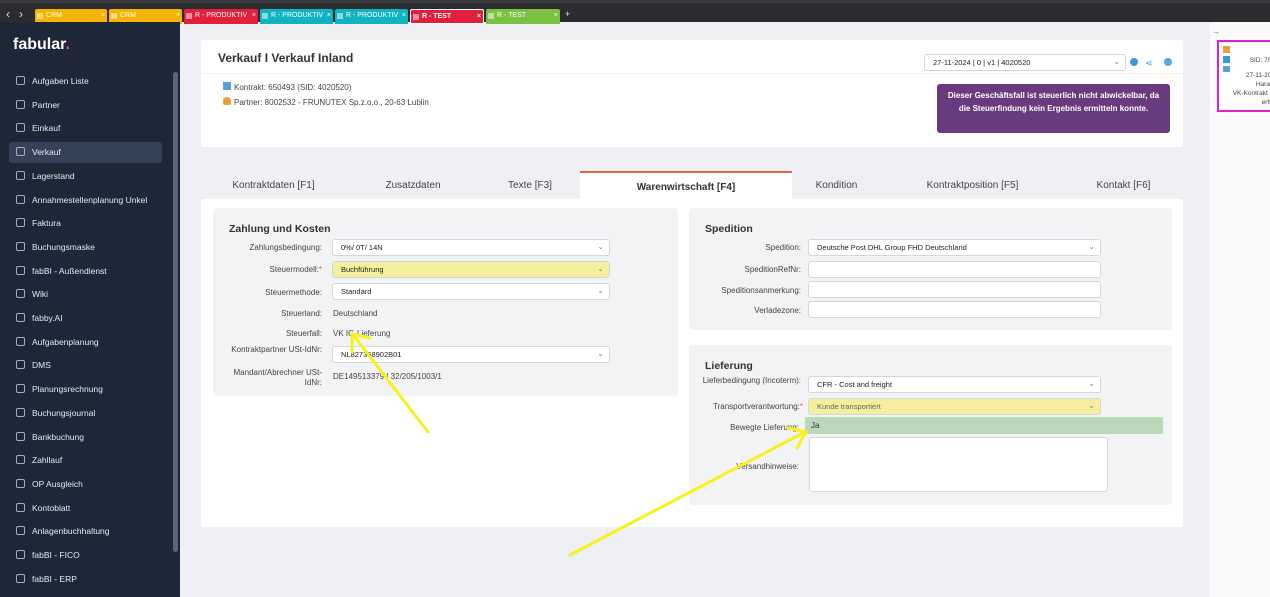  I want to click on transport-select: Kunde transportiert ⌄, so click(954, 406).